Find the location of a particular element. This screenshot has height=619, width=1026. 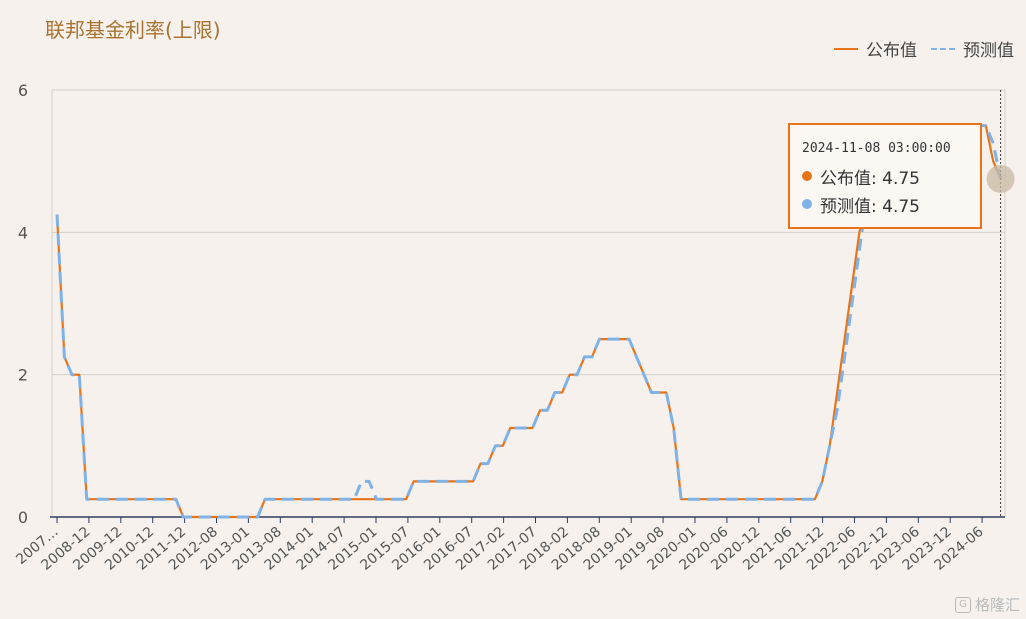

tooltip-row-forecast: 预测值: 4.75 is located at coordinates (886, 204).